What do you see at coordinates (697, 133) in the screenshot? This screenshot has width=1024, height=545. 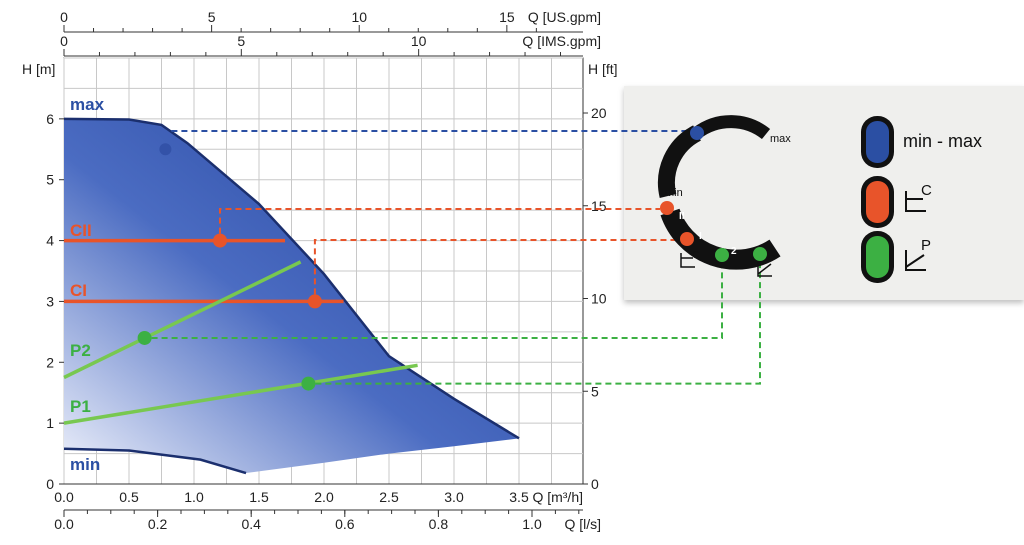 I see `dial-max-marker` at bounding box center [697, 133].